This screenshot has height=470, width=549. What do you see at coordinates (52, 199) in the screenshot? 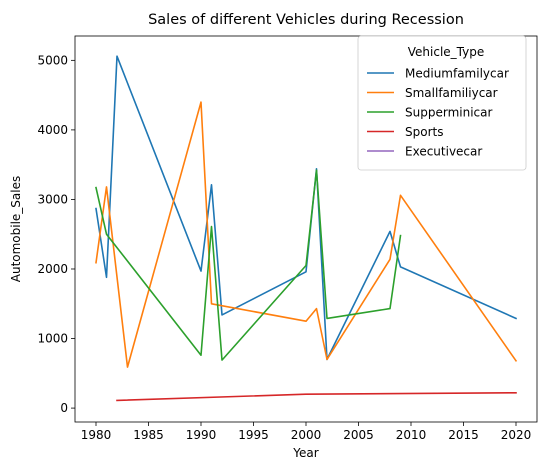
I see `y-tick-label: 3000` at bounding box center [52, 199].